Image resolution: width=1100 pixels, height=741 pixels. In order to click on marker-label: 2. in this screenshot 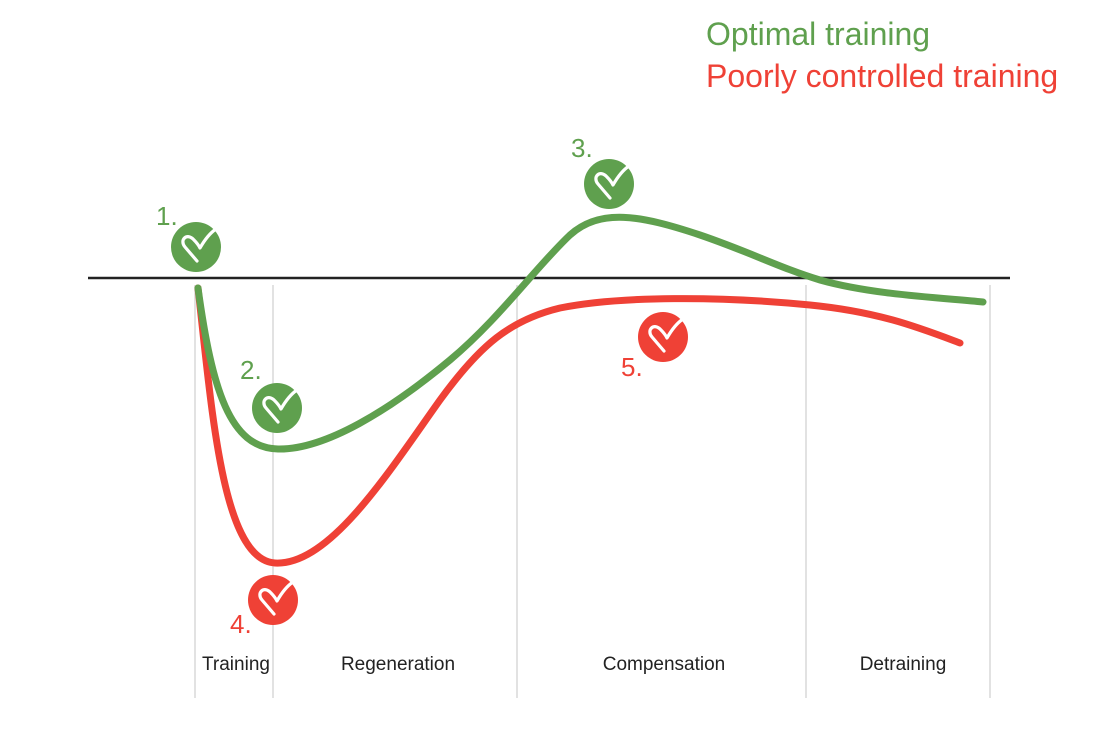, I will do `click(251, 370)`.